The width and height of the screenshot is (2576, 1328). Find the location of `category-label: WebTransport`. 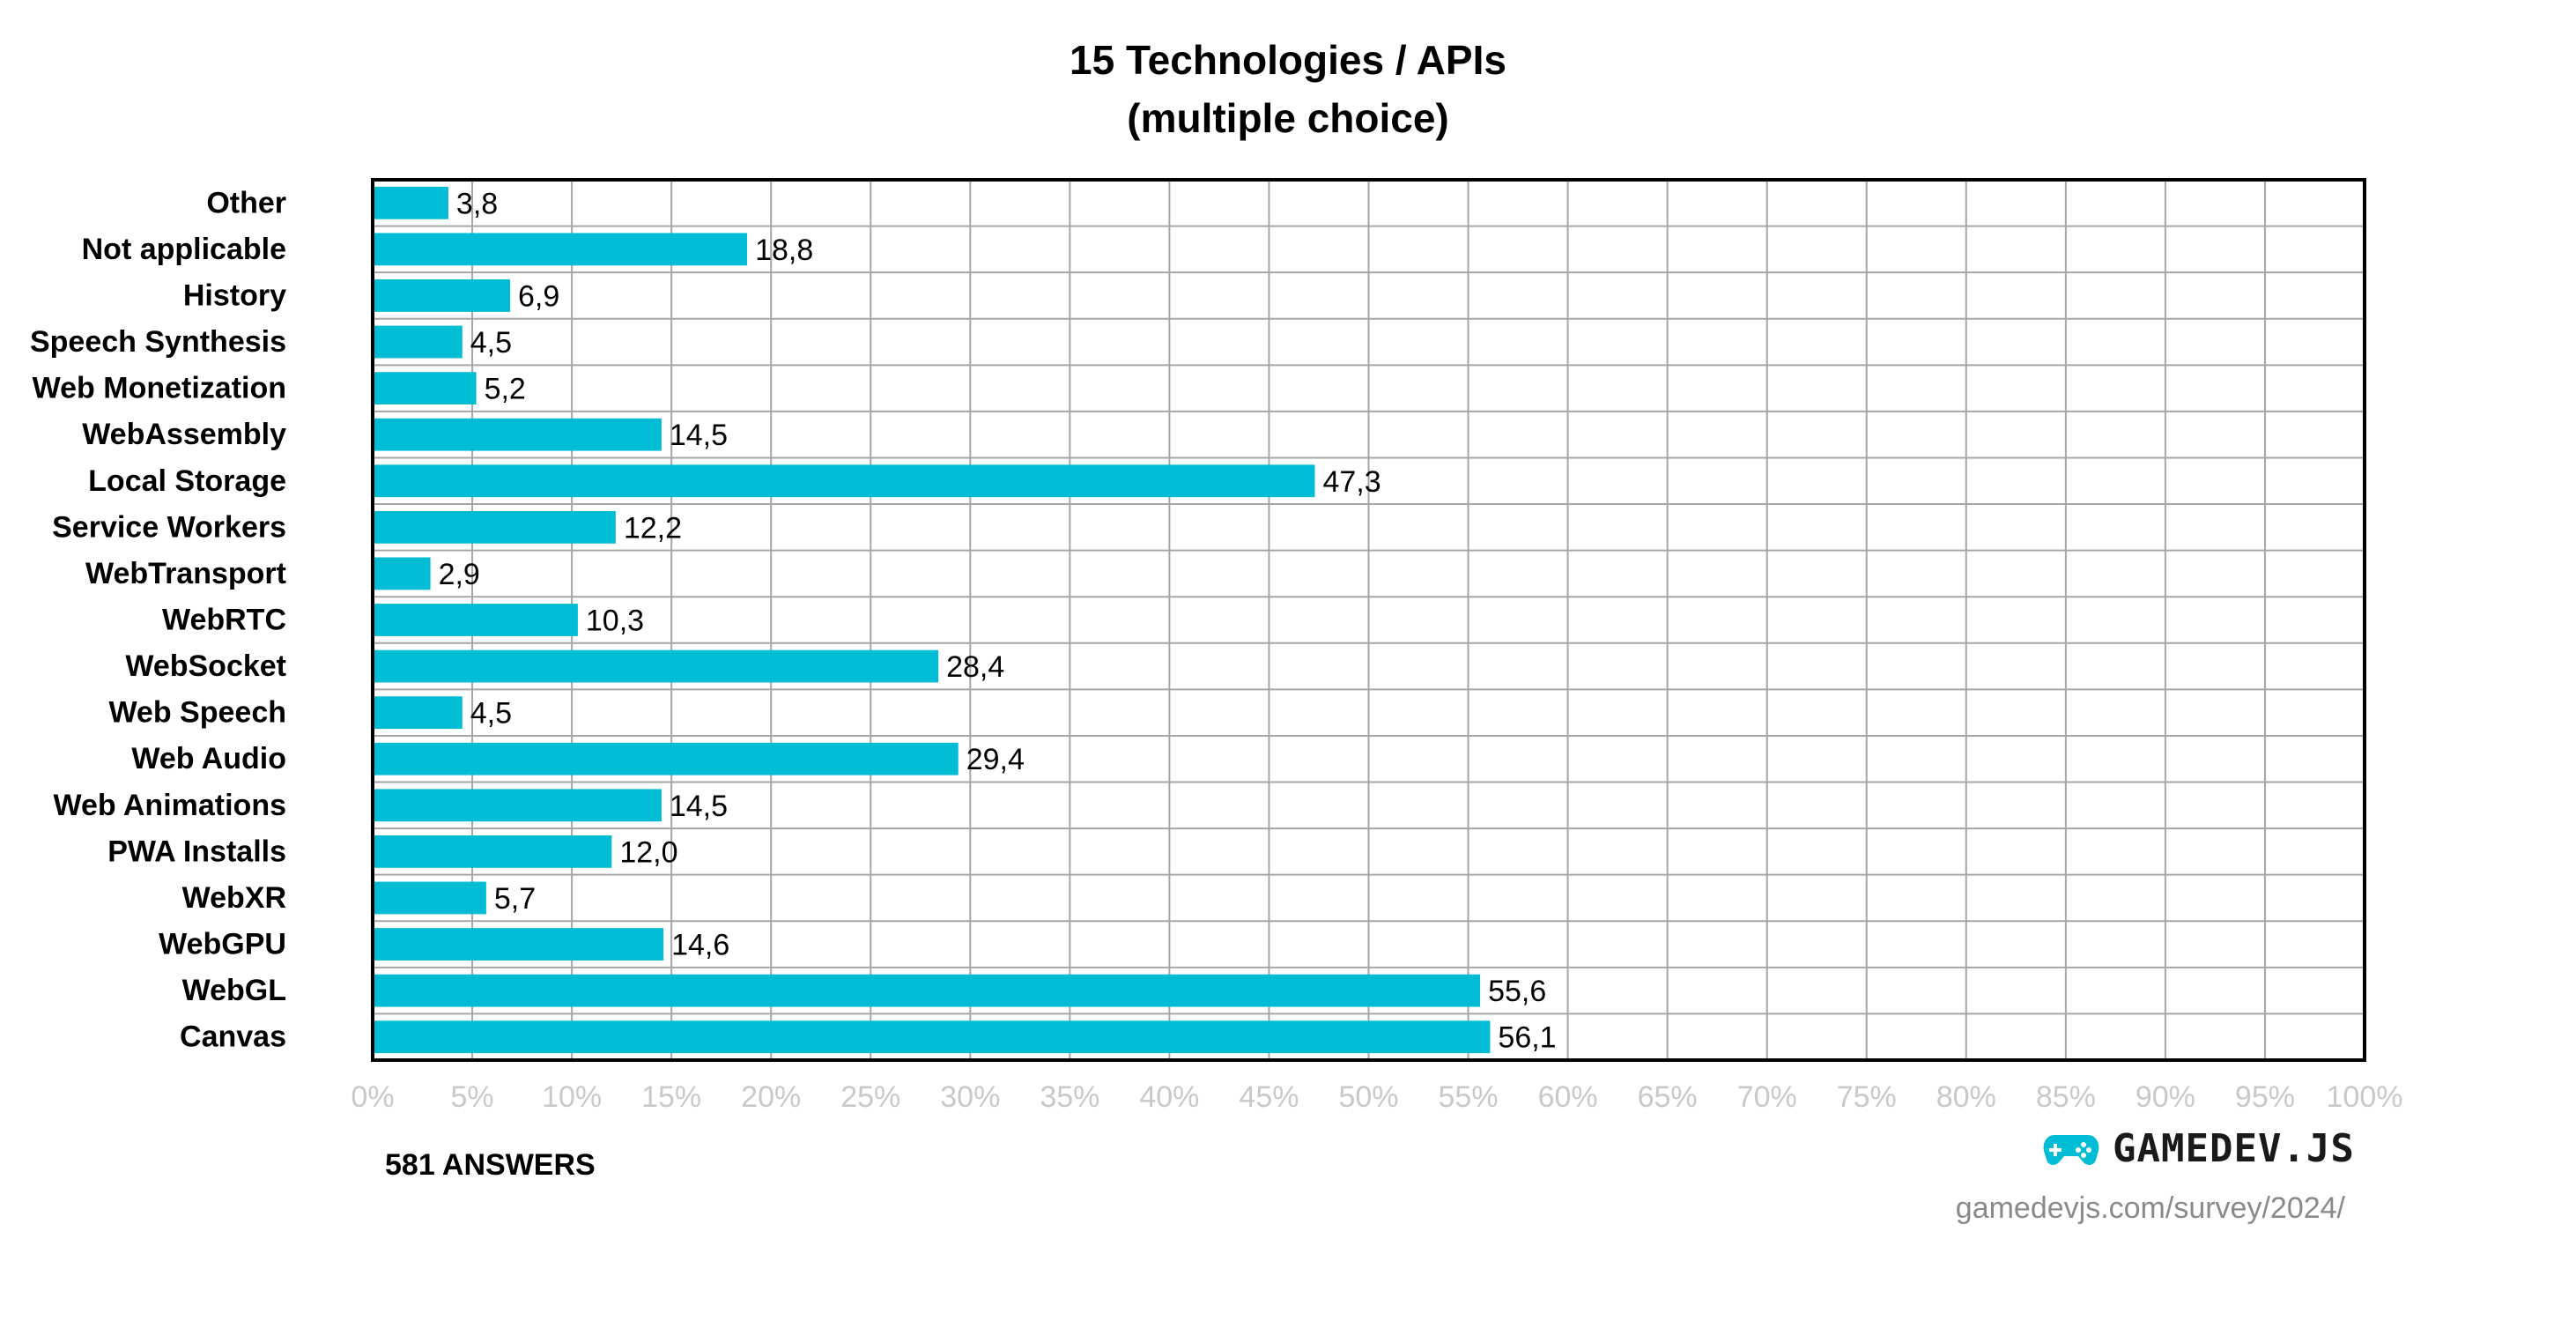

category-label: WebTransport is located at coordinates (185, 573).